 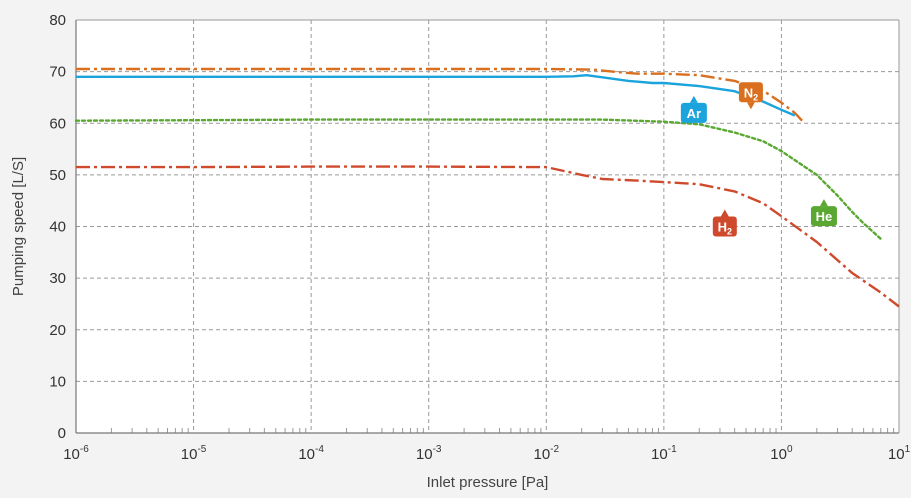 What do you see at coordinates (319, 449) in the screenshot?
I see `x-tick-exponent: -4` at bounding box center [319, 449].